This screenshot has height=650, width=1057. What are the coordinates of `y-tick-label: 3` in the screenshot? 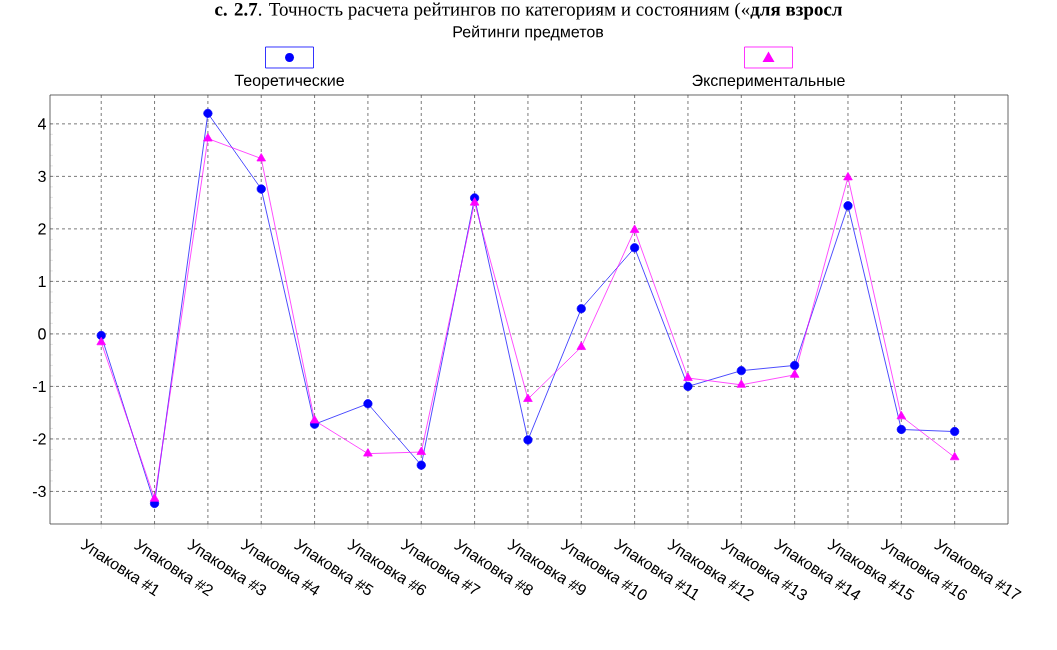 It's located at (42, 176).